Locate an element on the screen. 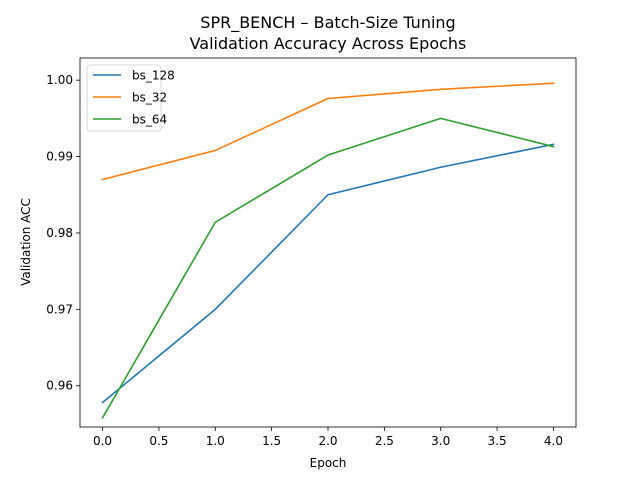  y-axis-label: Validation ACC is located at coordinates (26, 242).